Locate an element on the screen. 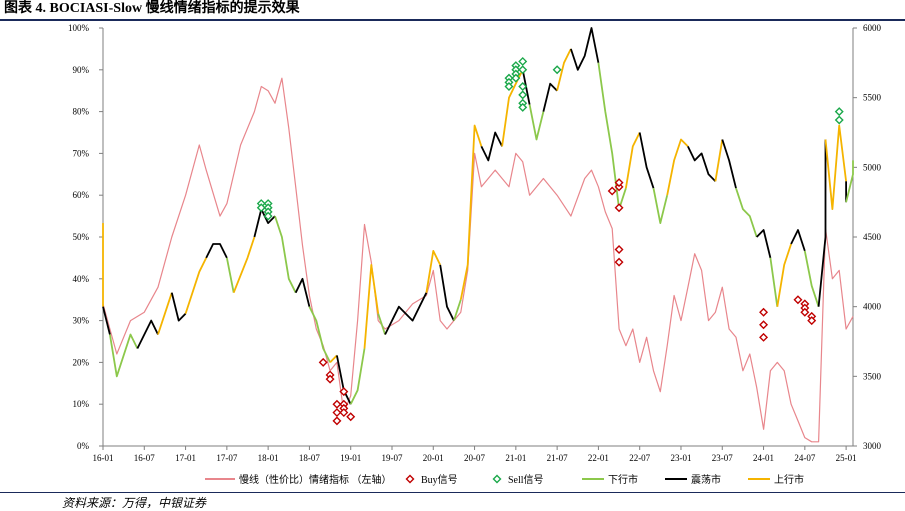  left-tick-label: 0% is located at coordinates (83, 446).